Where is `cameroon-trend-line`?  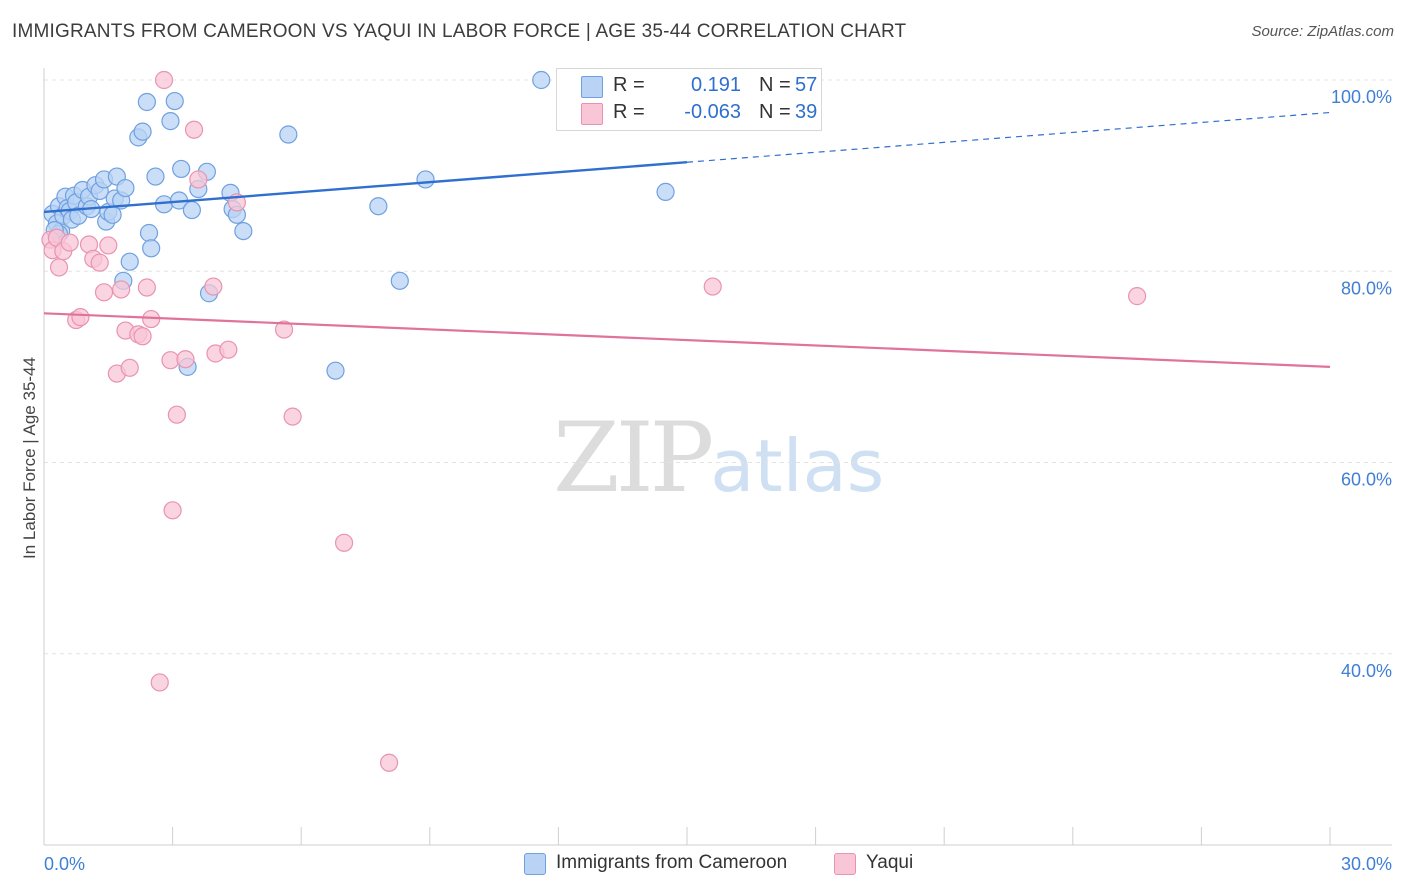
cameroon-trend-line is located at coordinates (365, 187).